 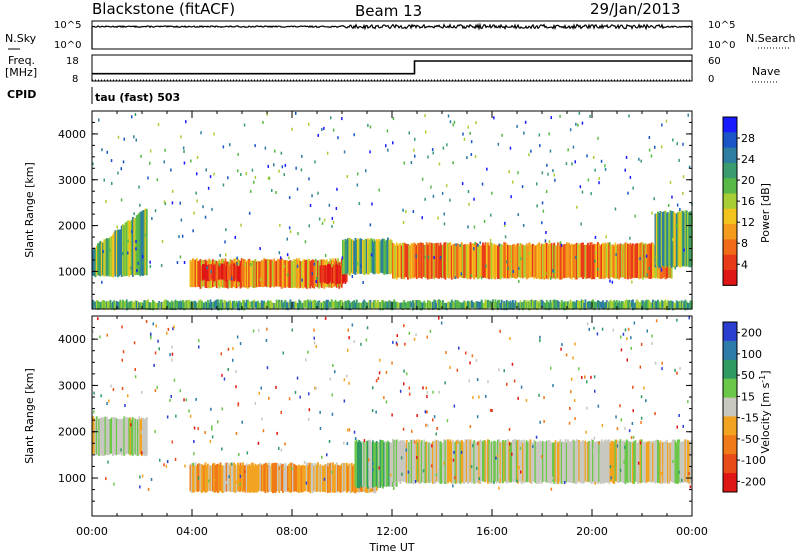 What do you see at coordinates (721, 25) in the screenshot?
I see `noise-tick-right-top: 10^5` at bounding box center [721, 25].